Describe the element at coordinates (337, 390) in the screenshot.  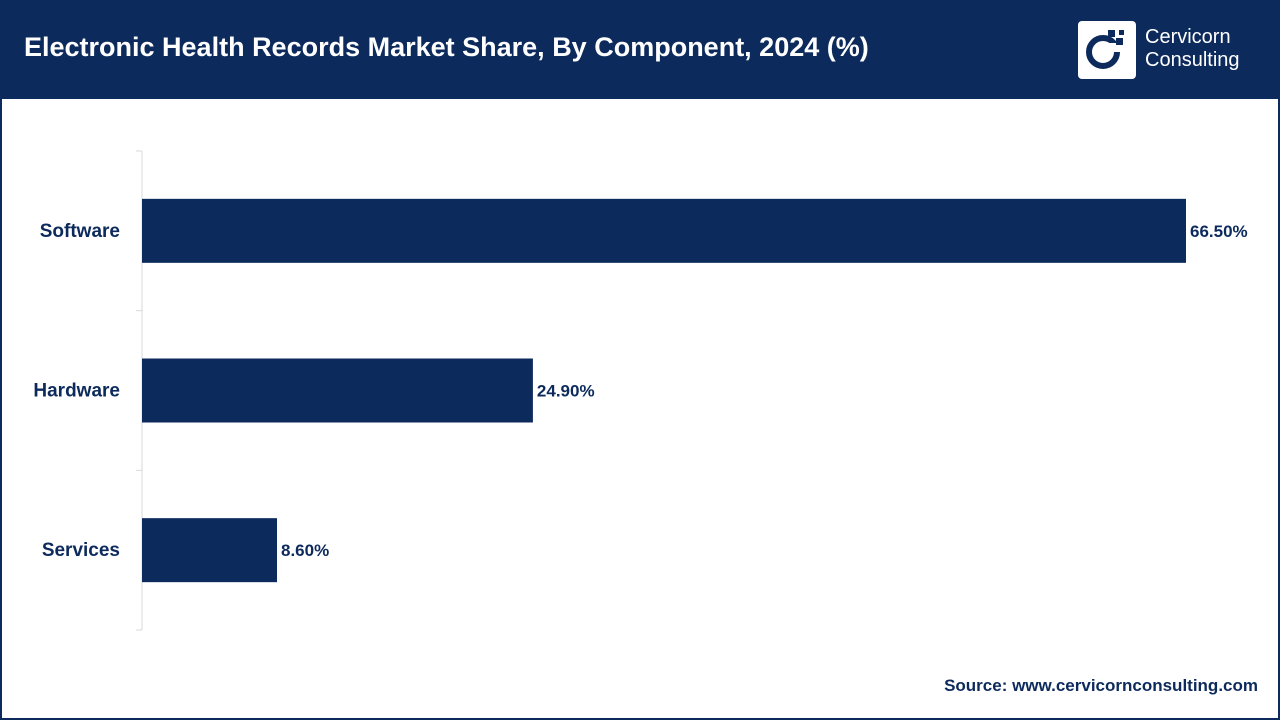
I see `bar-hardware` at that location.